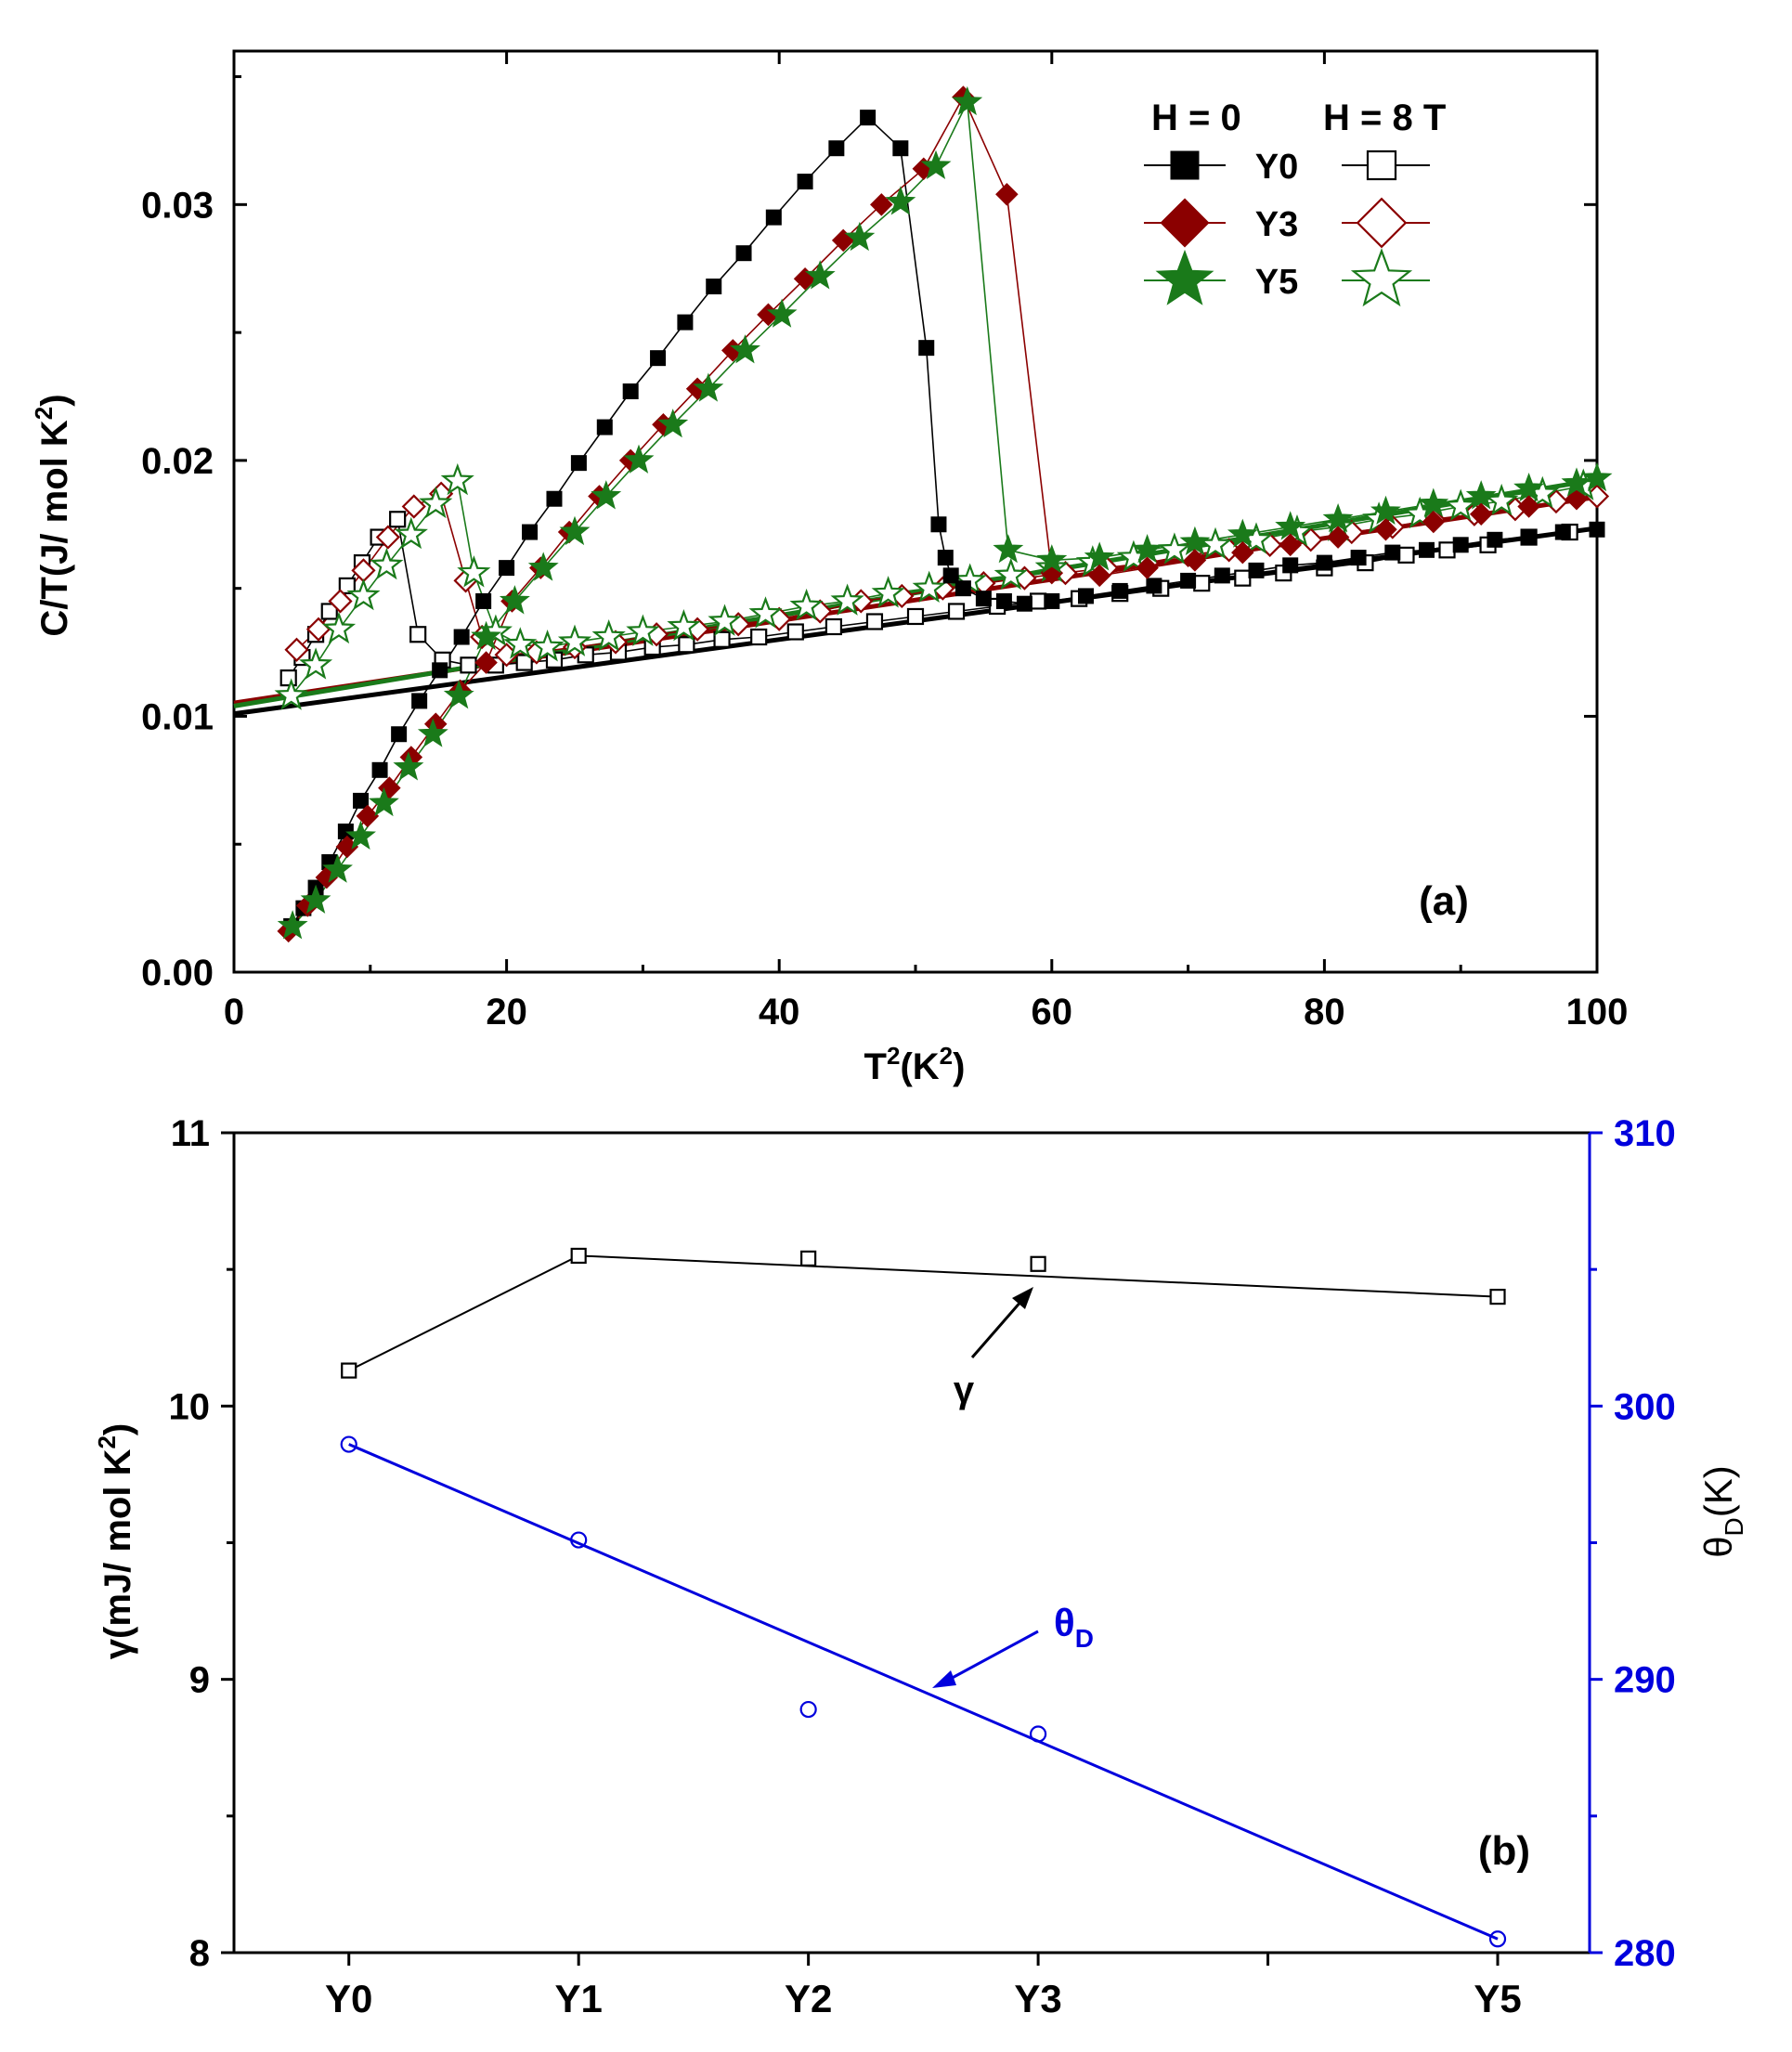  I want to click on legend-label: Y3, so click(1276, 224).